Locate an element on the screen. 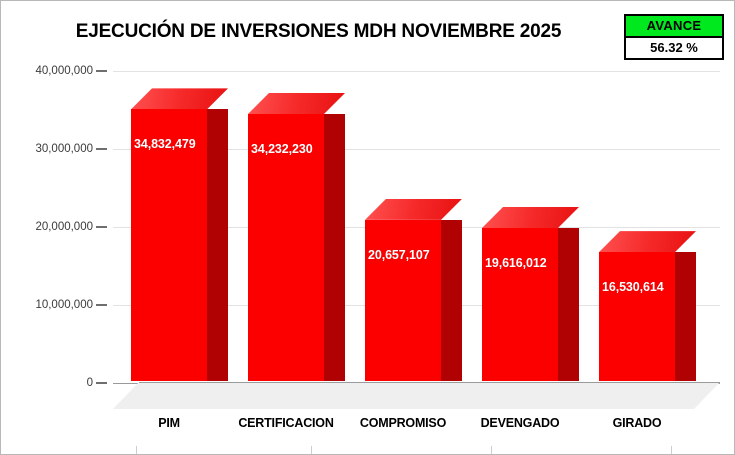  floor-baseline is located at coordinates (429, 382).